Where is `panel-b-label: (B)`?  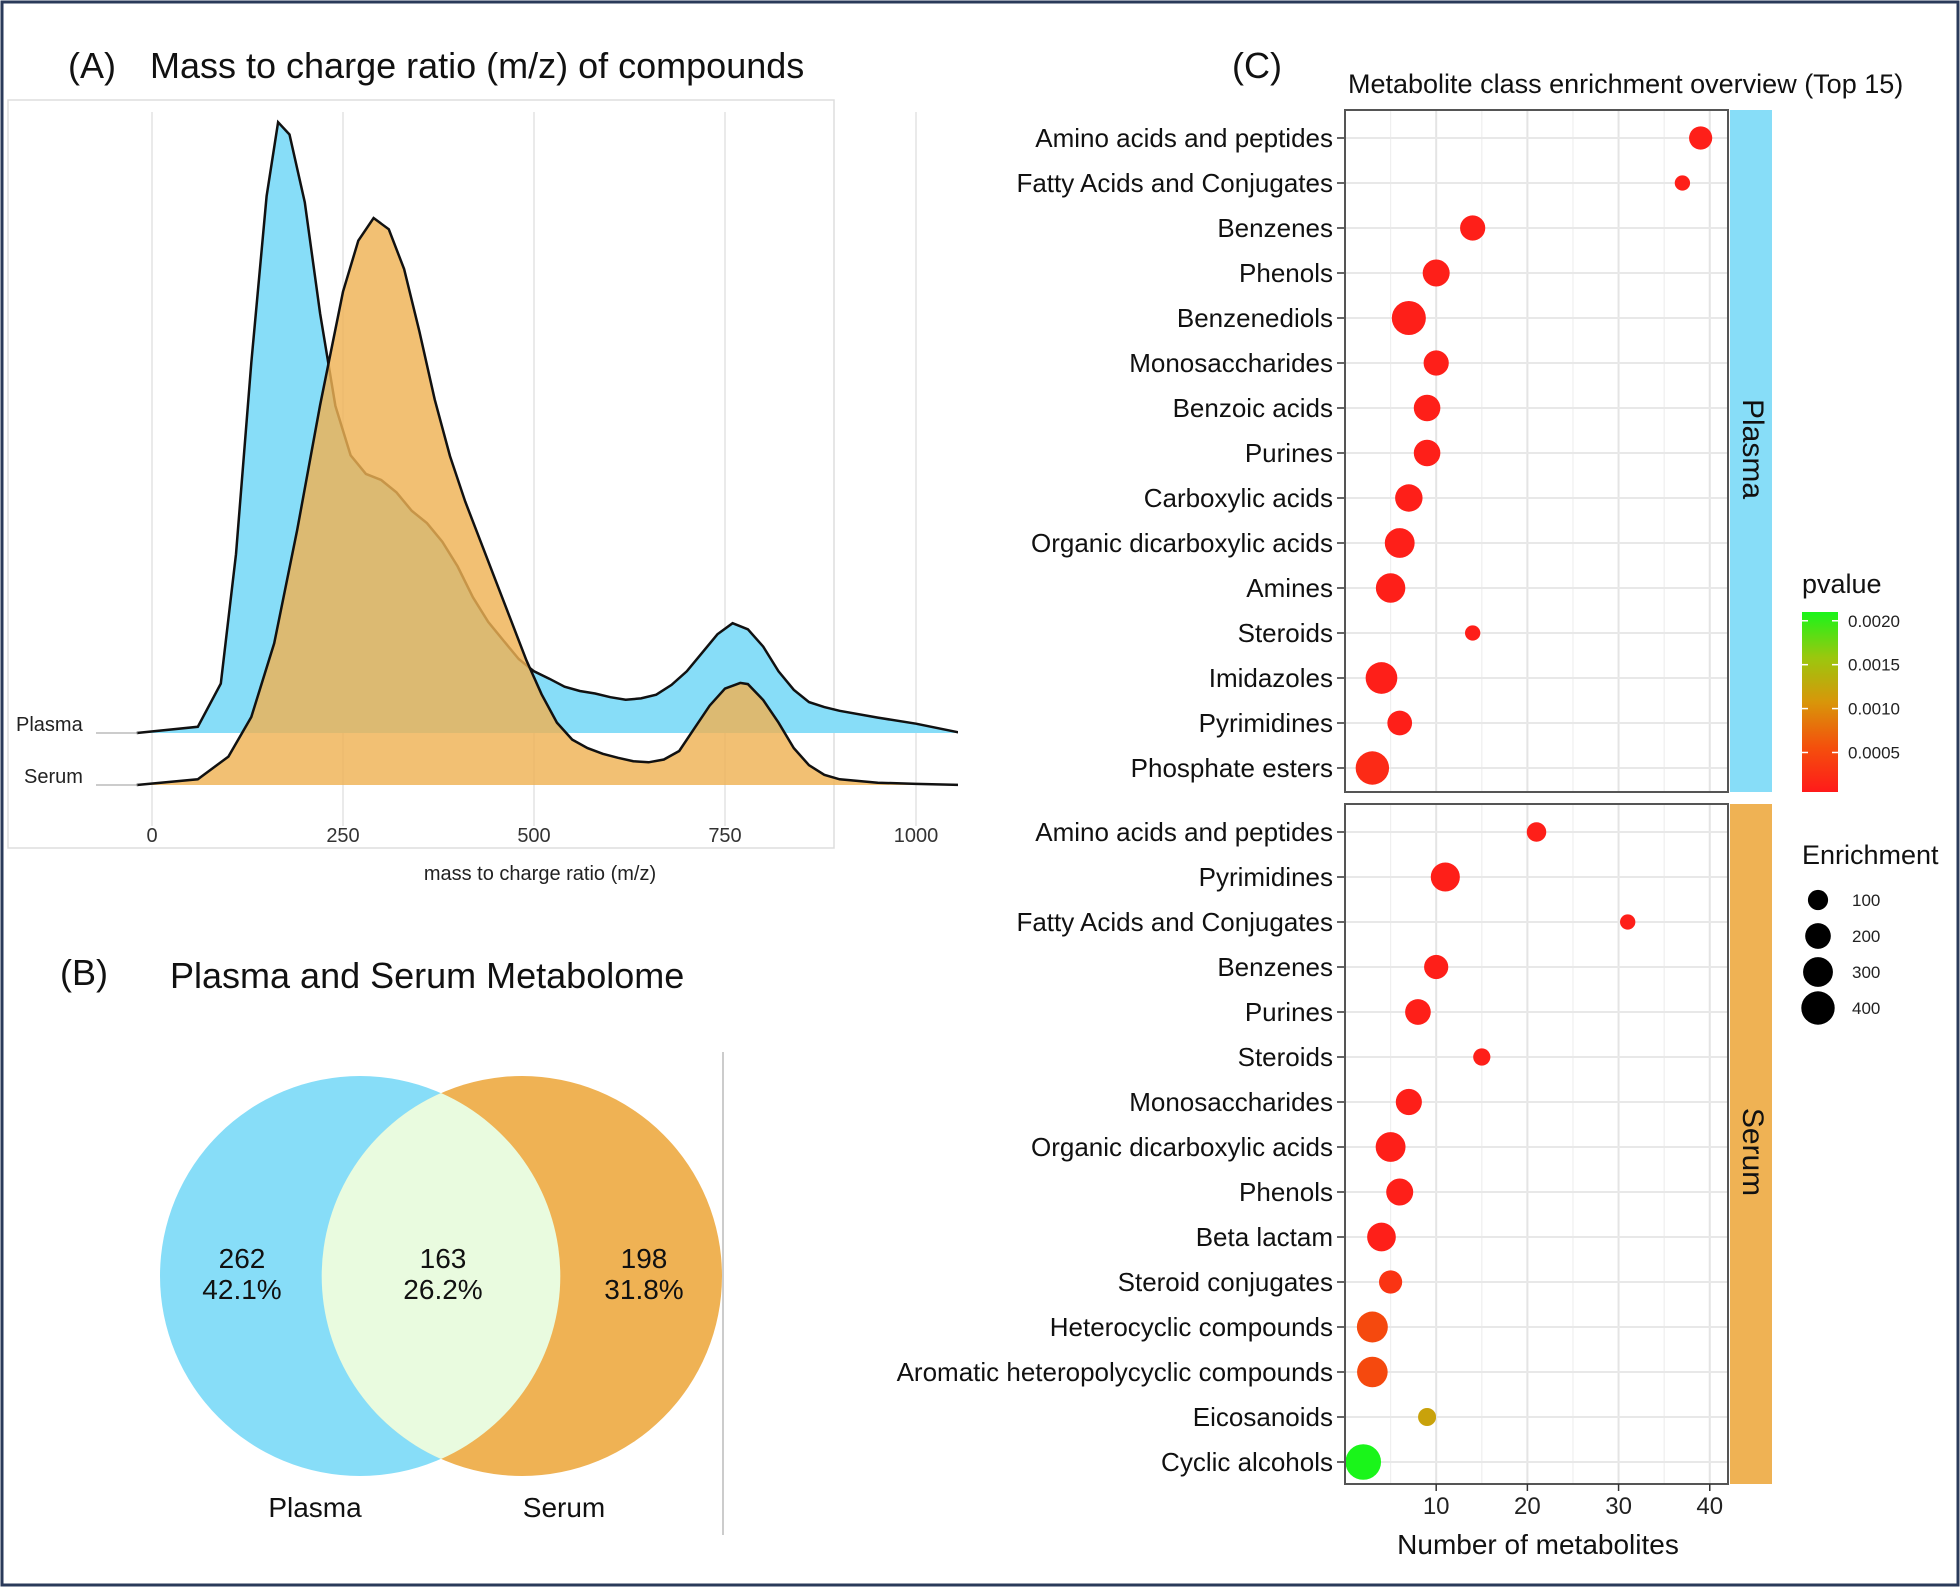
panel-b-label: (B) is located at coordinates (84, 972).